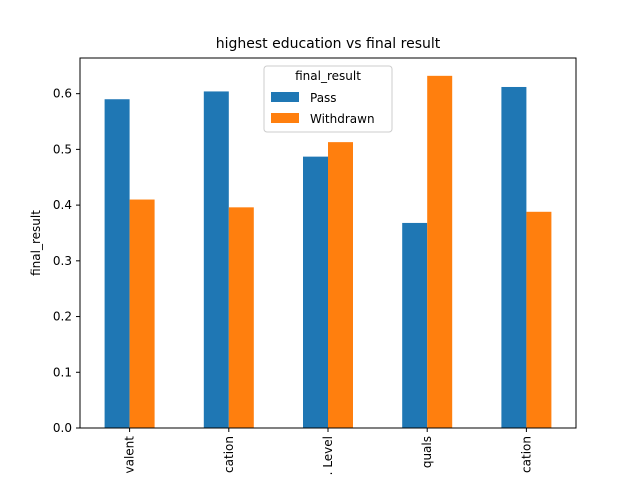 The width and height of the screenshot is (640, 480). I want to click on chart-title: highest education vs final result, so click(328, 44).